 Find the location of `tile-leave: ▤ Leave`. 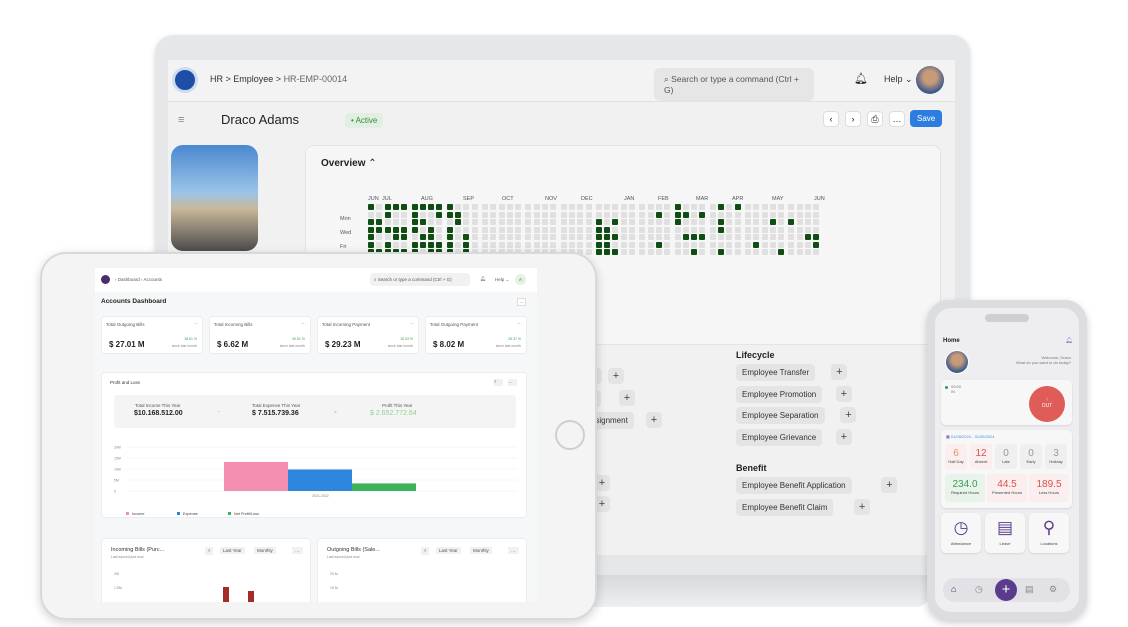

tile-leave: ▤ Leave is located at coordinates (1005, 533).